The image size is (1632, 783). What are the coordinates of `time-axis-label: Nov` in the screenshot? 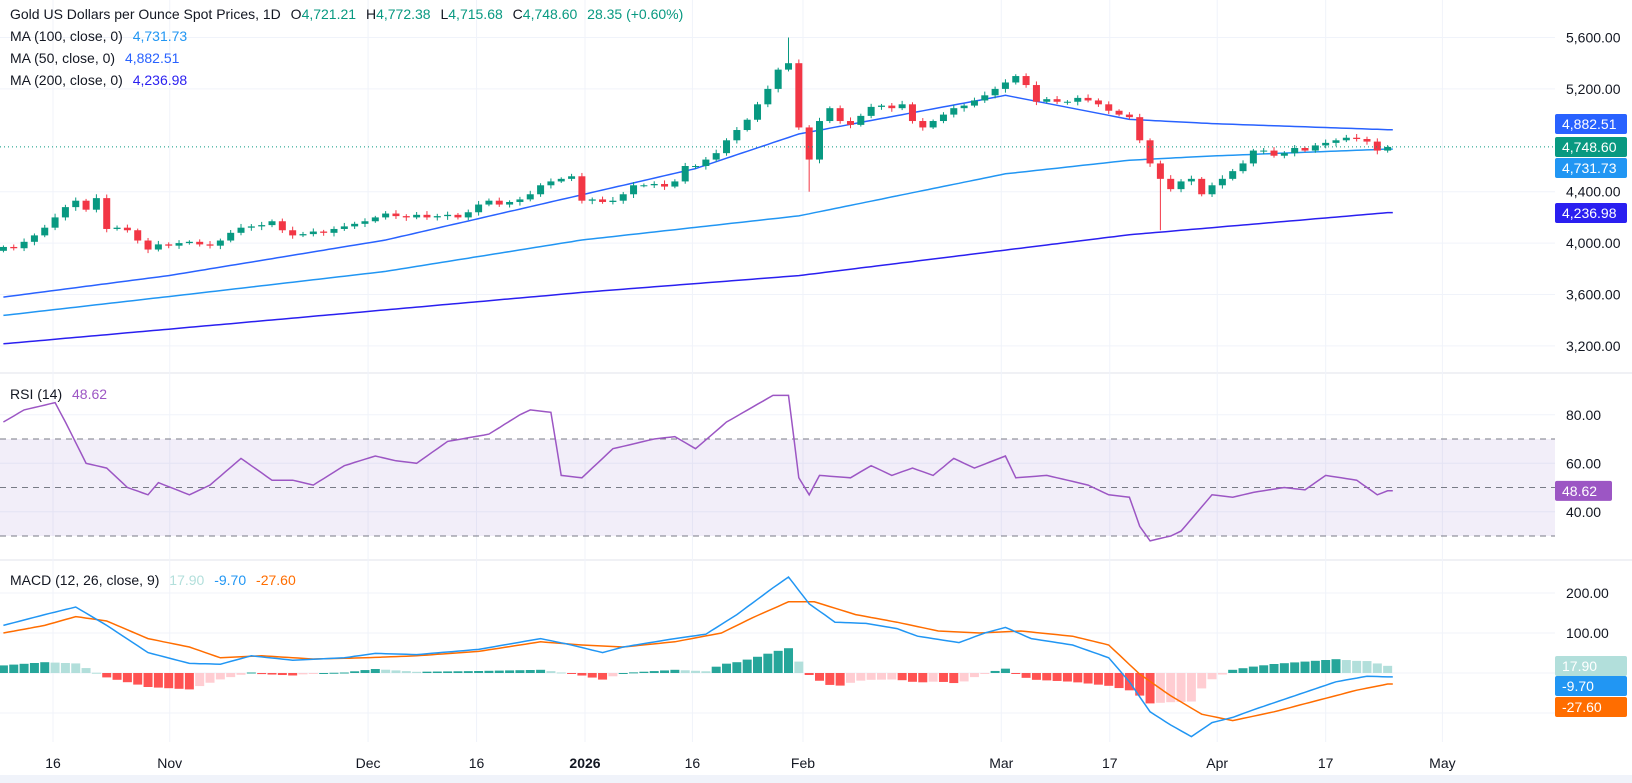 It's located at (169, 763).